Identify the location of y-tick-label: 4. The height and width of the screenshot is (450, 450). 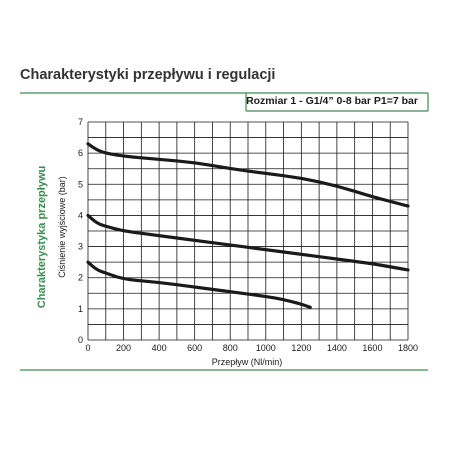
(80, 215).